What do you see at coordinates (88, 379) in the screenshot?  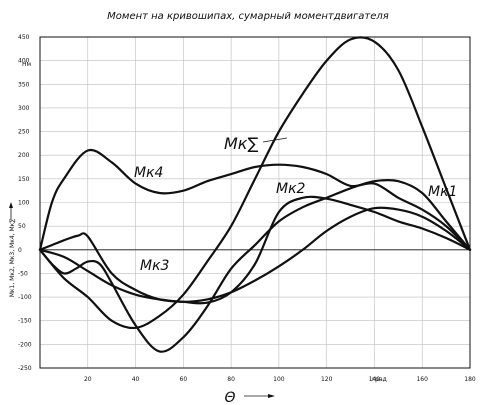 I see `x-tick-label: 20` at bounding box center [88, 379].